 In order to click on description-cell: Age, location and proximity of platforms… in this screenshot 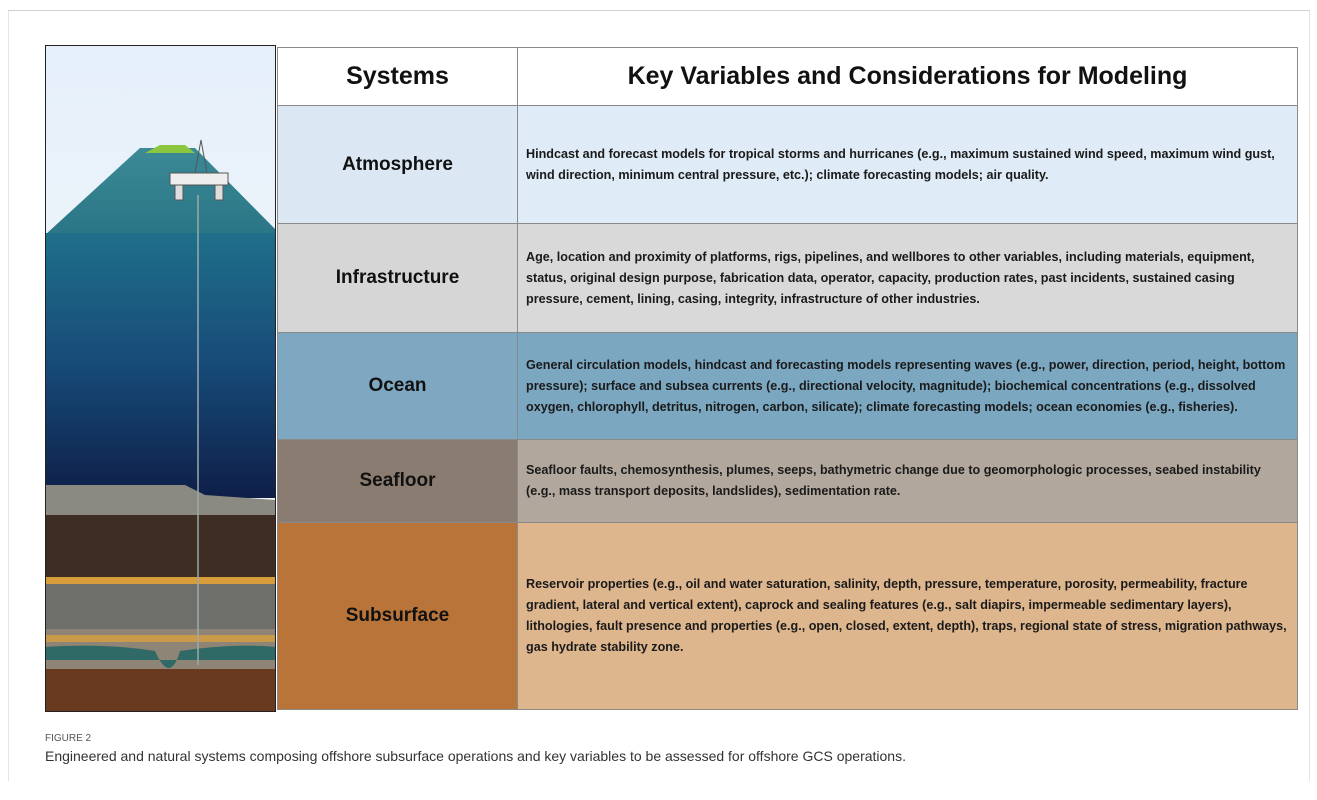, I will do `click(907, 278)`.